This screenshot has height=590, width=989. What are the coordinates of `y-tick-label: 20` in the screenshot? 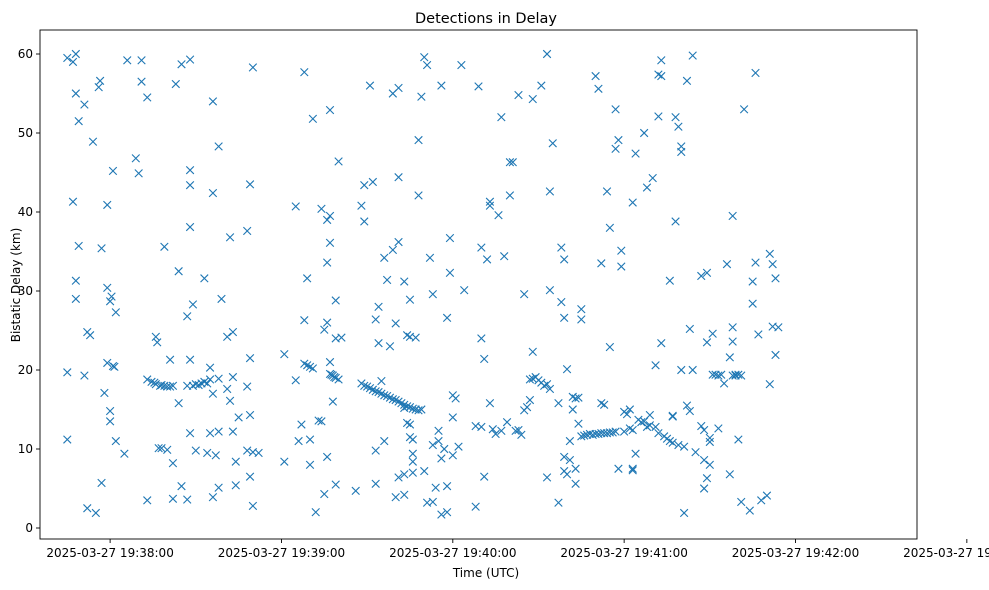 It's located at (25, 370).